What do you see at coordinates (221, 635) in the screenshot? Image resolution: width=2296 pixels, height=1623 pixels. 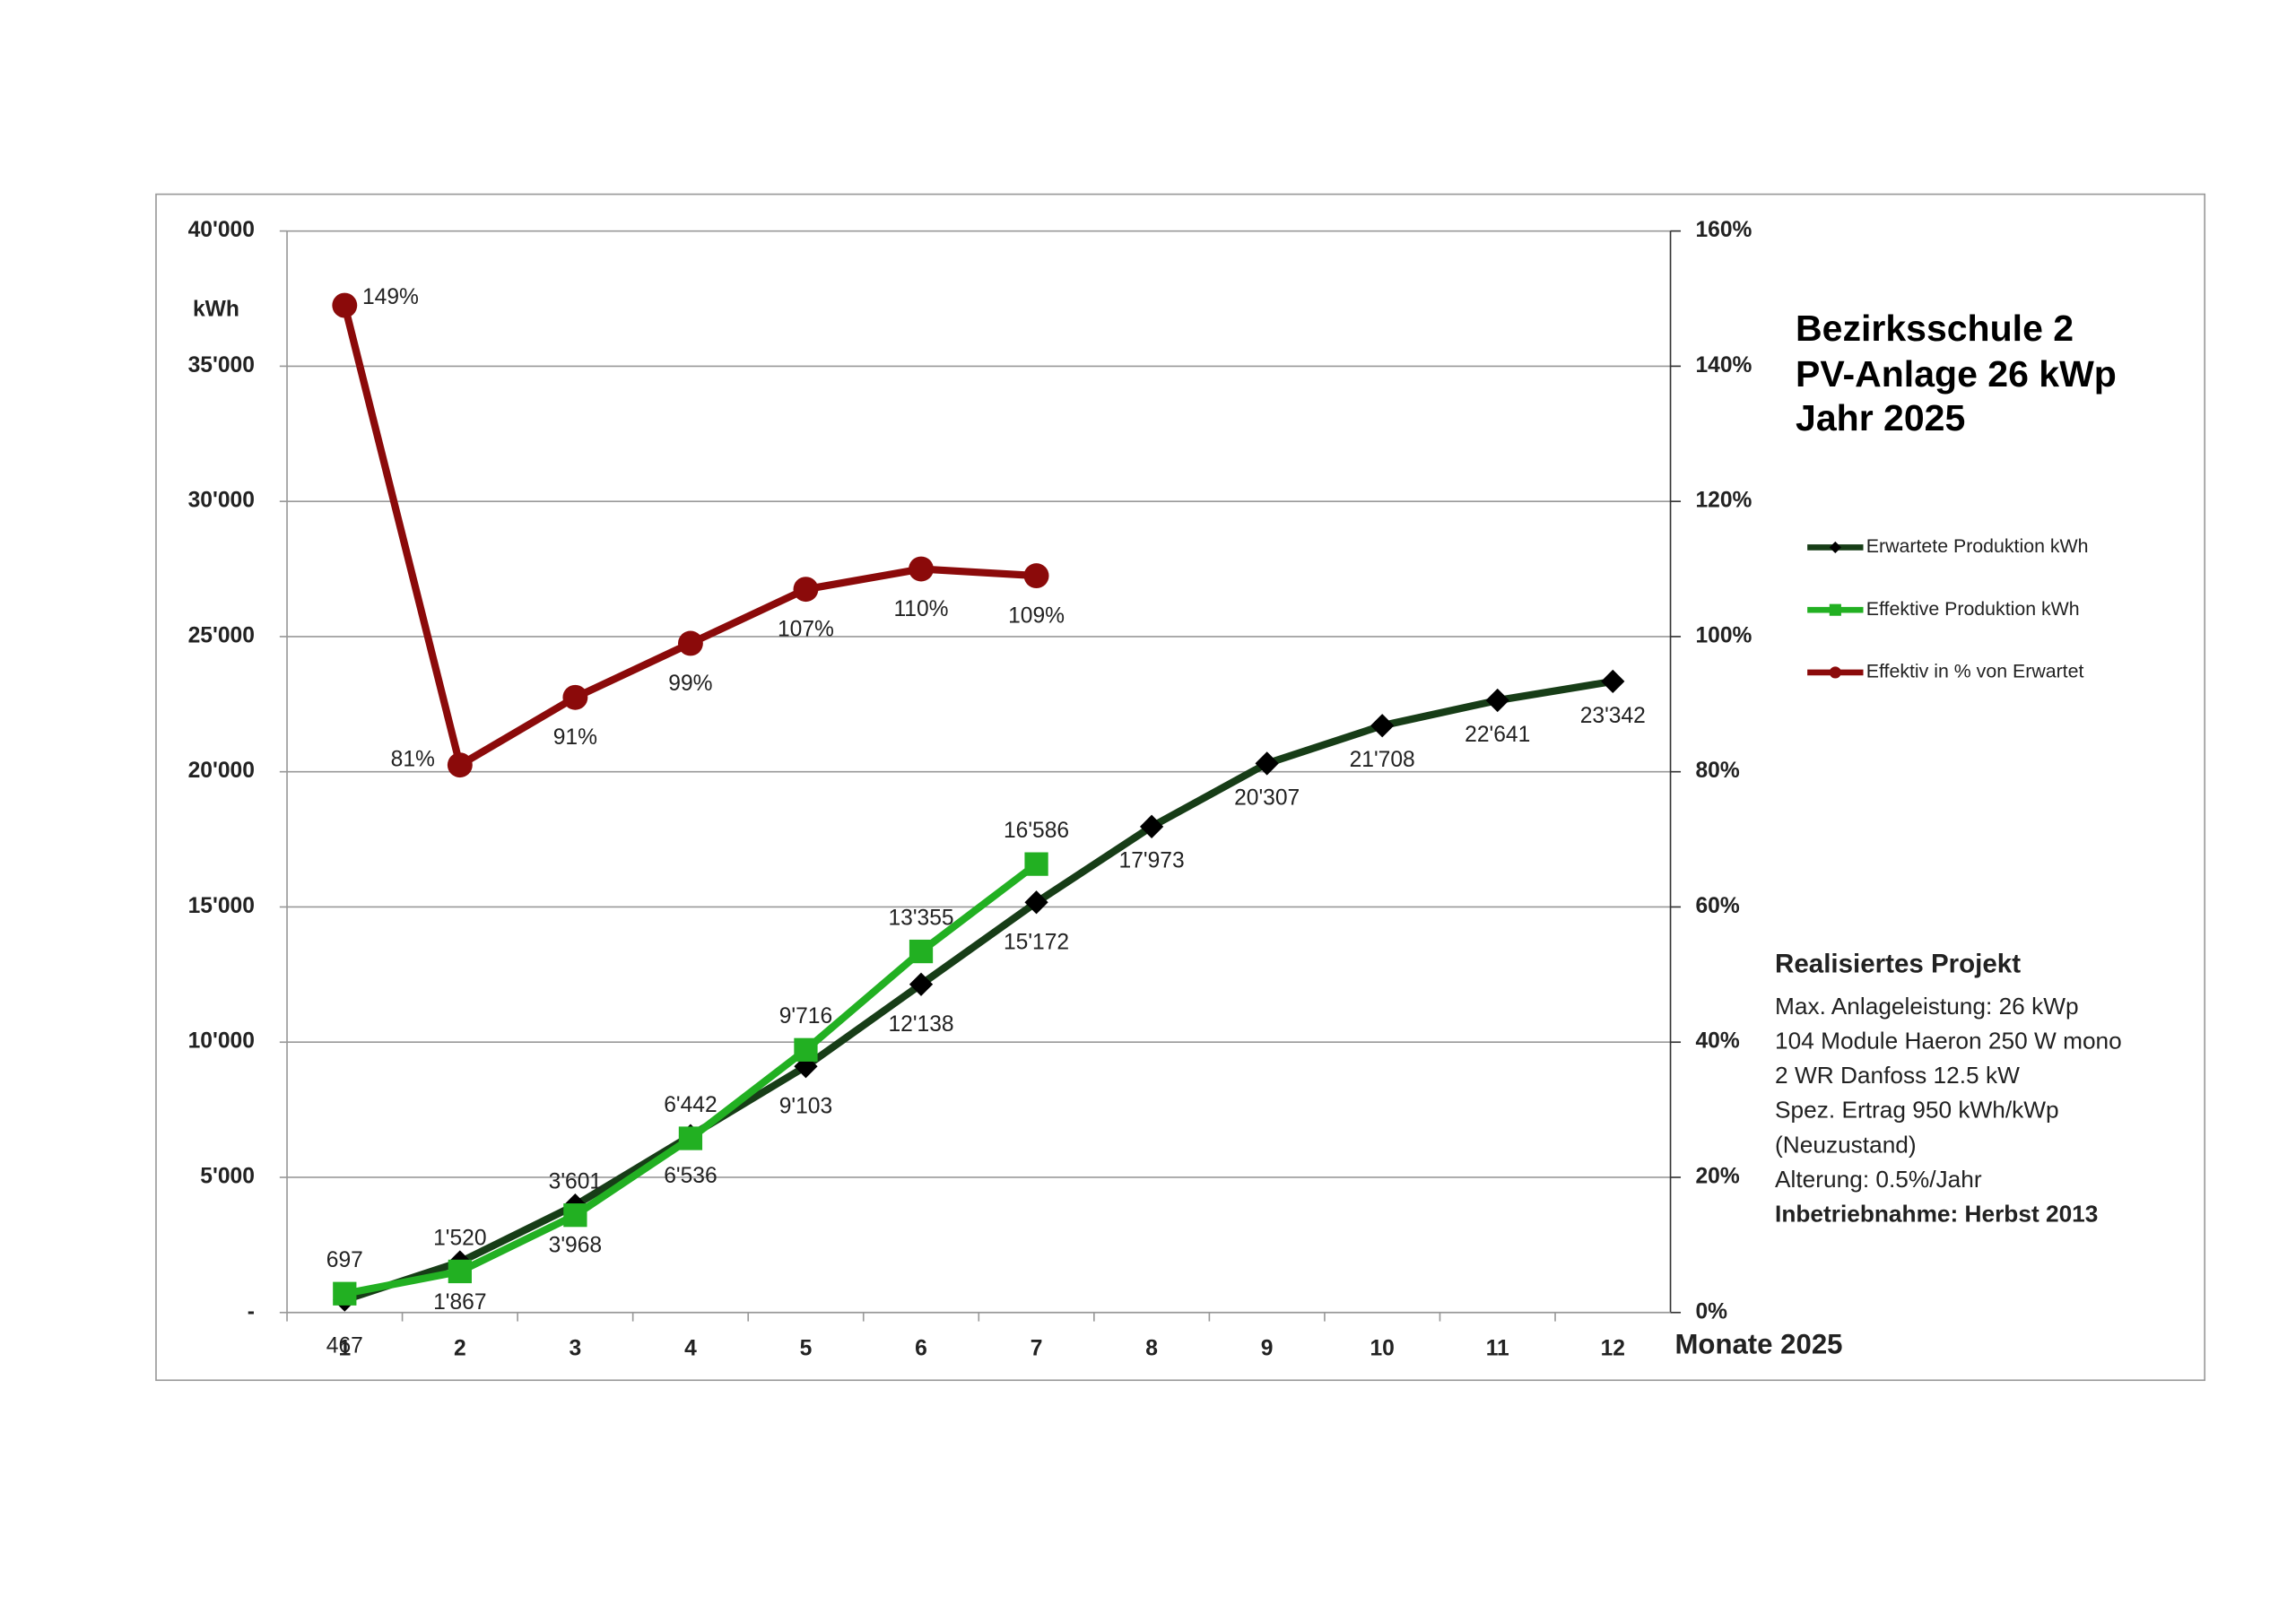 I see `y-tick-label: 25'000` at bounding box center [221, 635].